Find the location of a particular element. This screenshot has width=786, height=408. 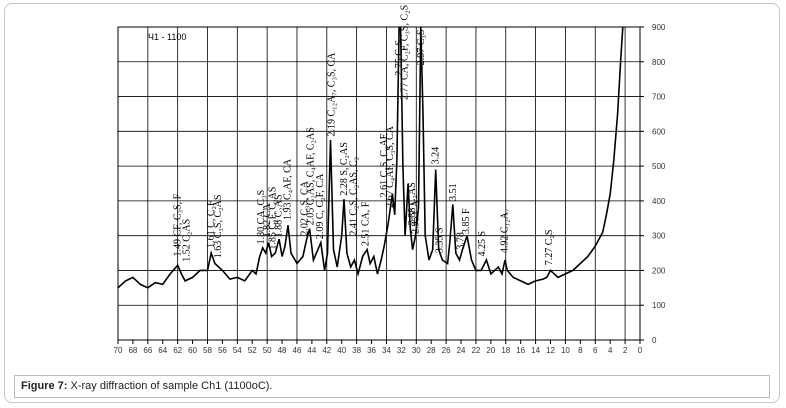

x-tick-label: 18 is located at coordinates (505, 350).